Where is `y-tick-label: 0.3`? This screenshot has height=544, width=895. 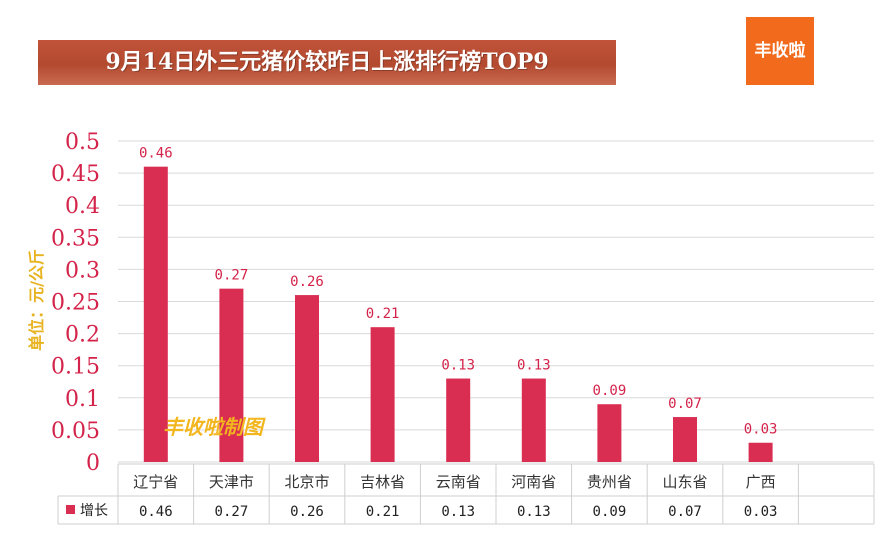
y-tick-label: 0.3 is located at coordinates (82, 270).